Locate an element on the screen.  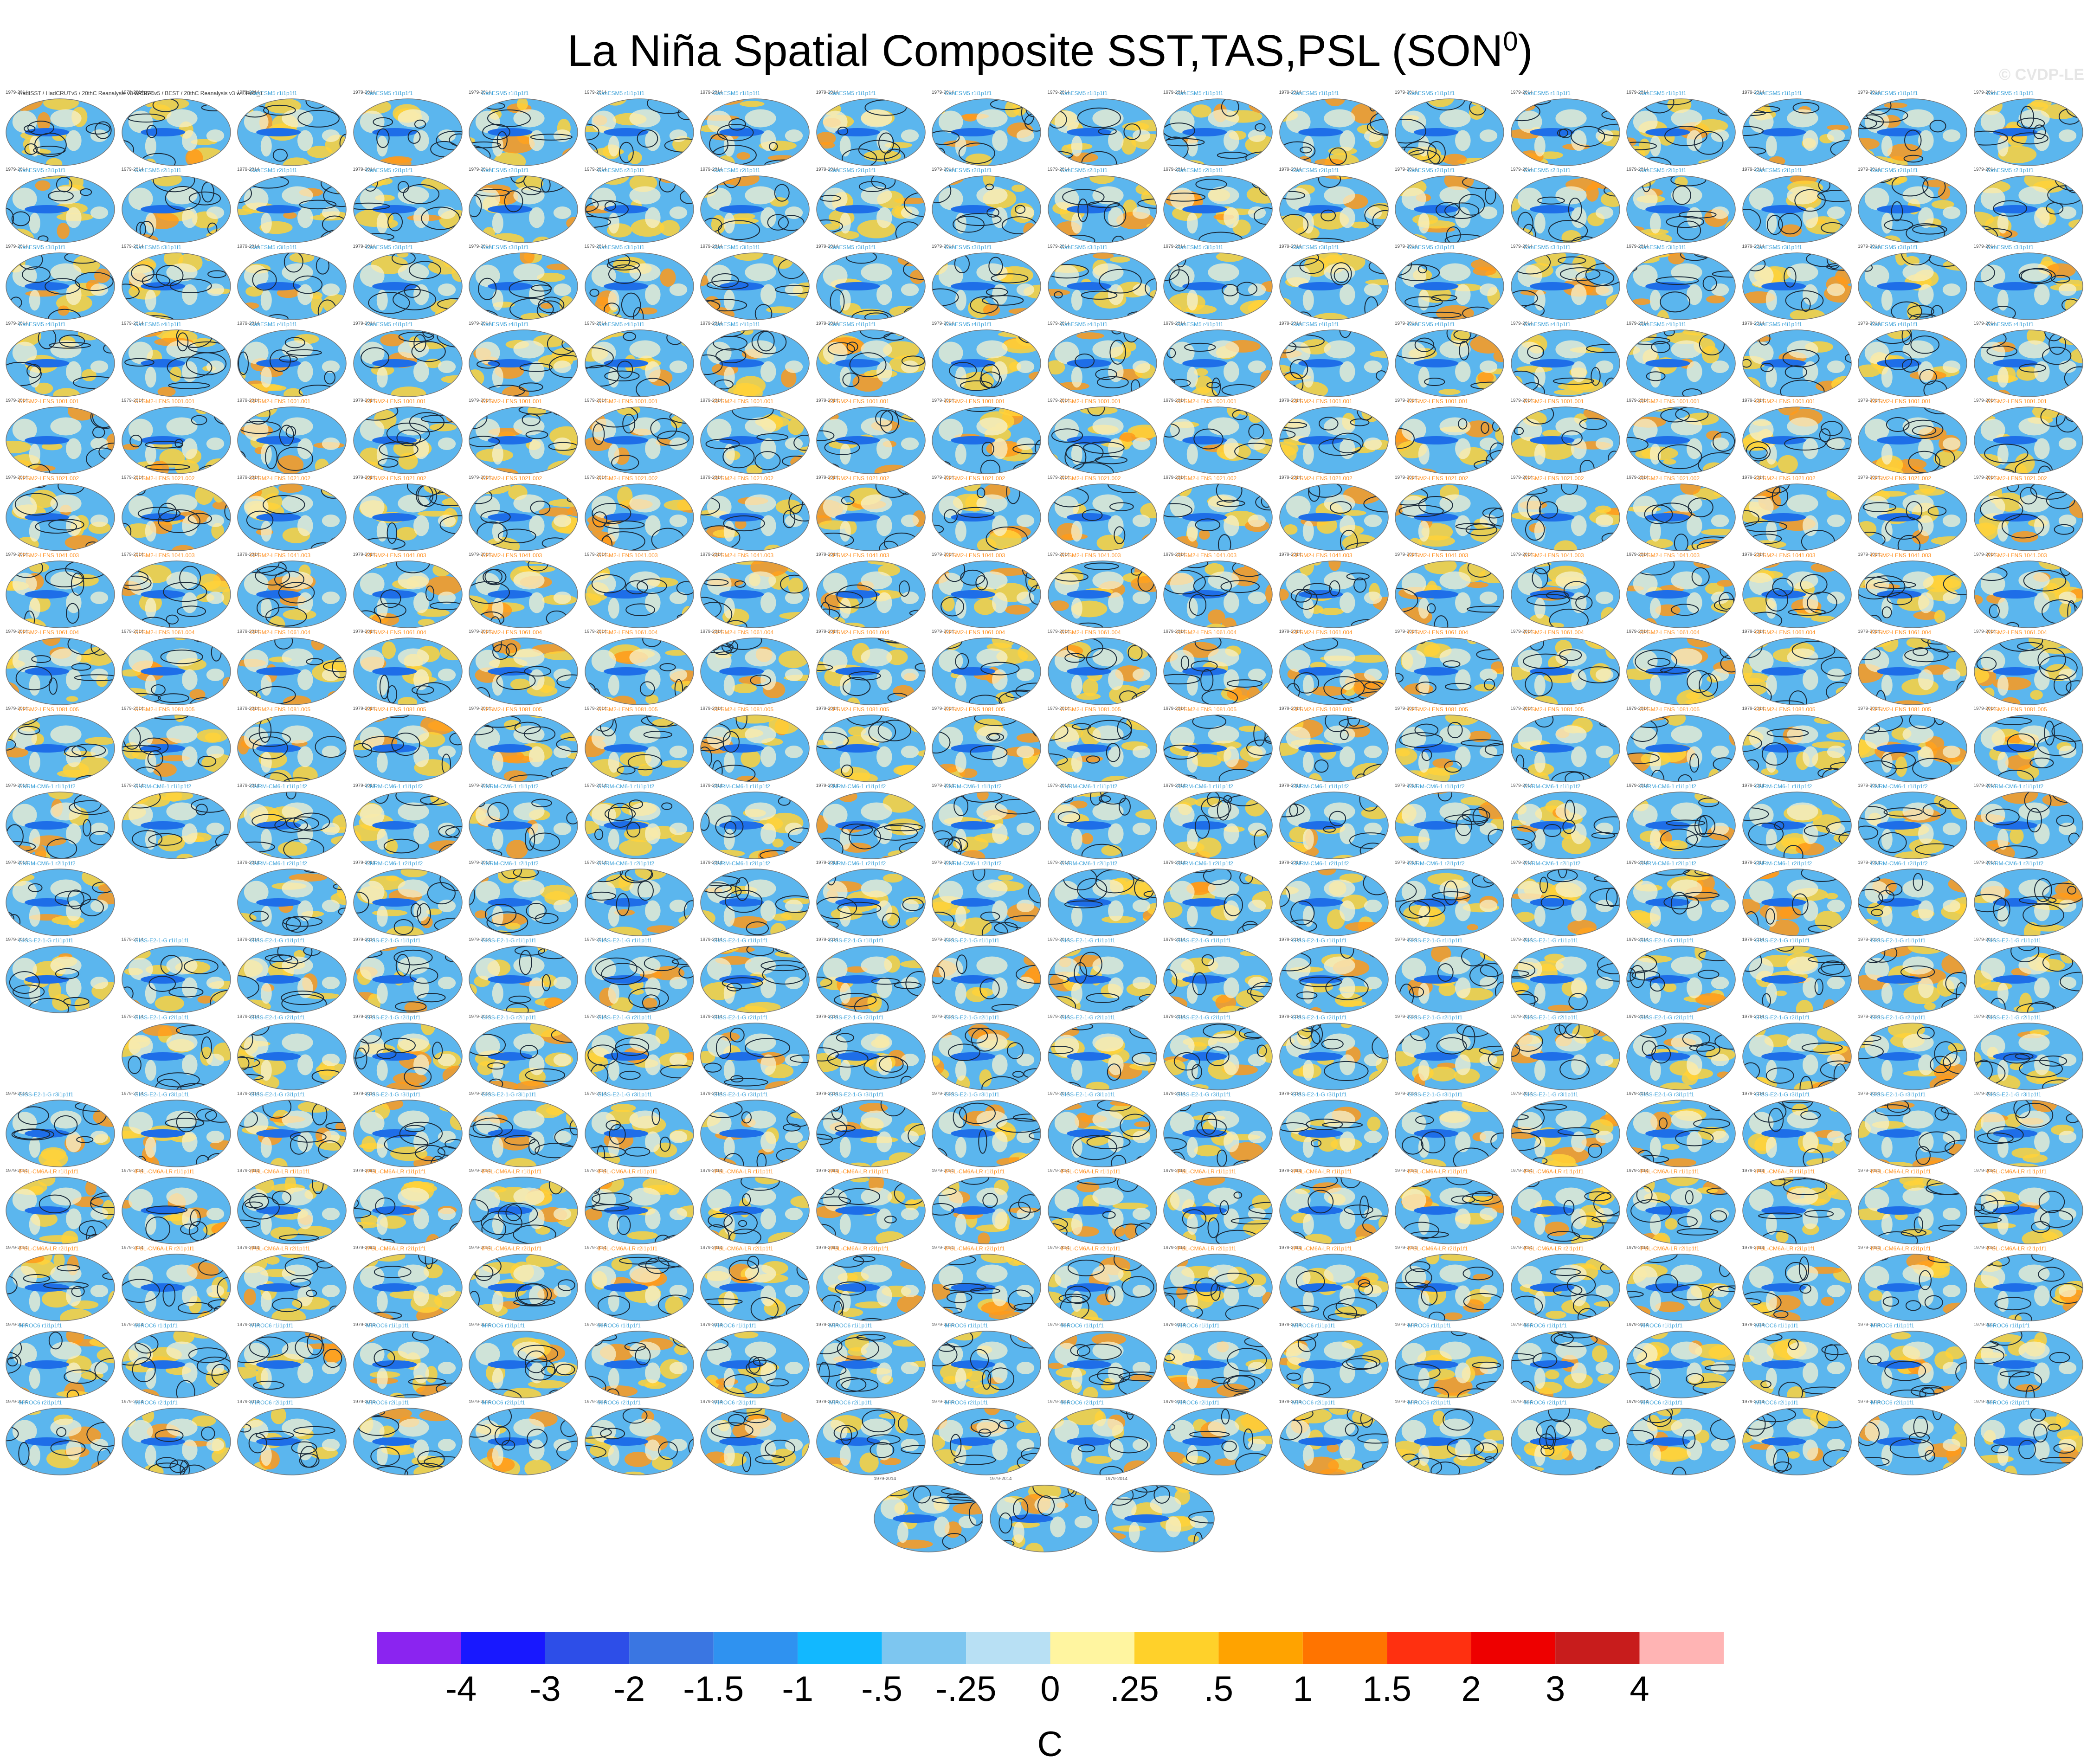
panel-title: GISS-E2-1-G r2i1p1f1 is located at coordinates (857, 1018).